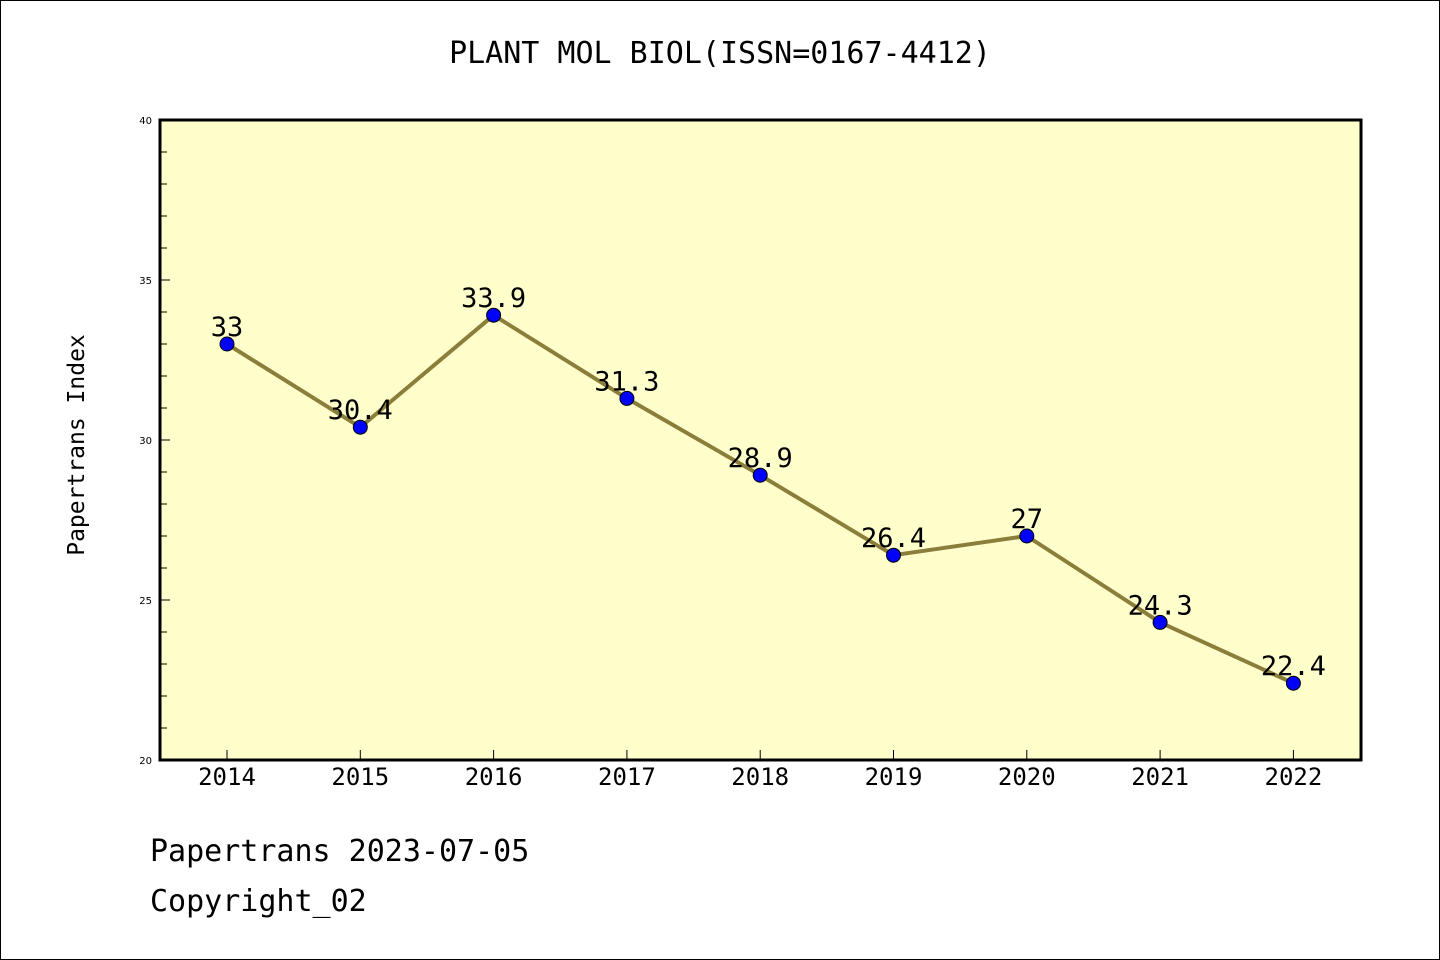  Describe the element at coordinates (1293, 666) in the screenshot. I see `data-label: 22.4` at that location.